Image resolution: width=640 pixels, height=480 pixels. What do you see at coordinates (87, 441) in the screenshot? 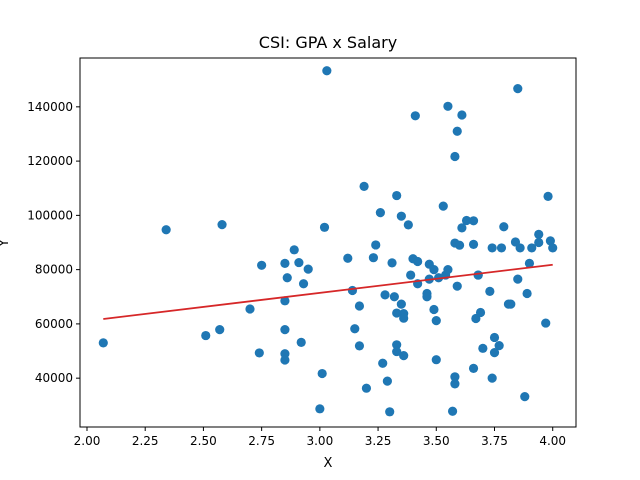
I see `x-tick-label: 2.00` at bounding box center [87, 441].